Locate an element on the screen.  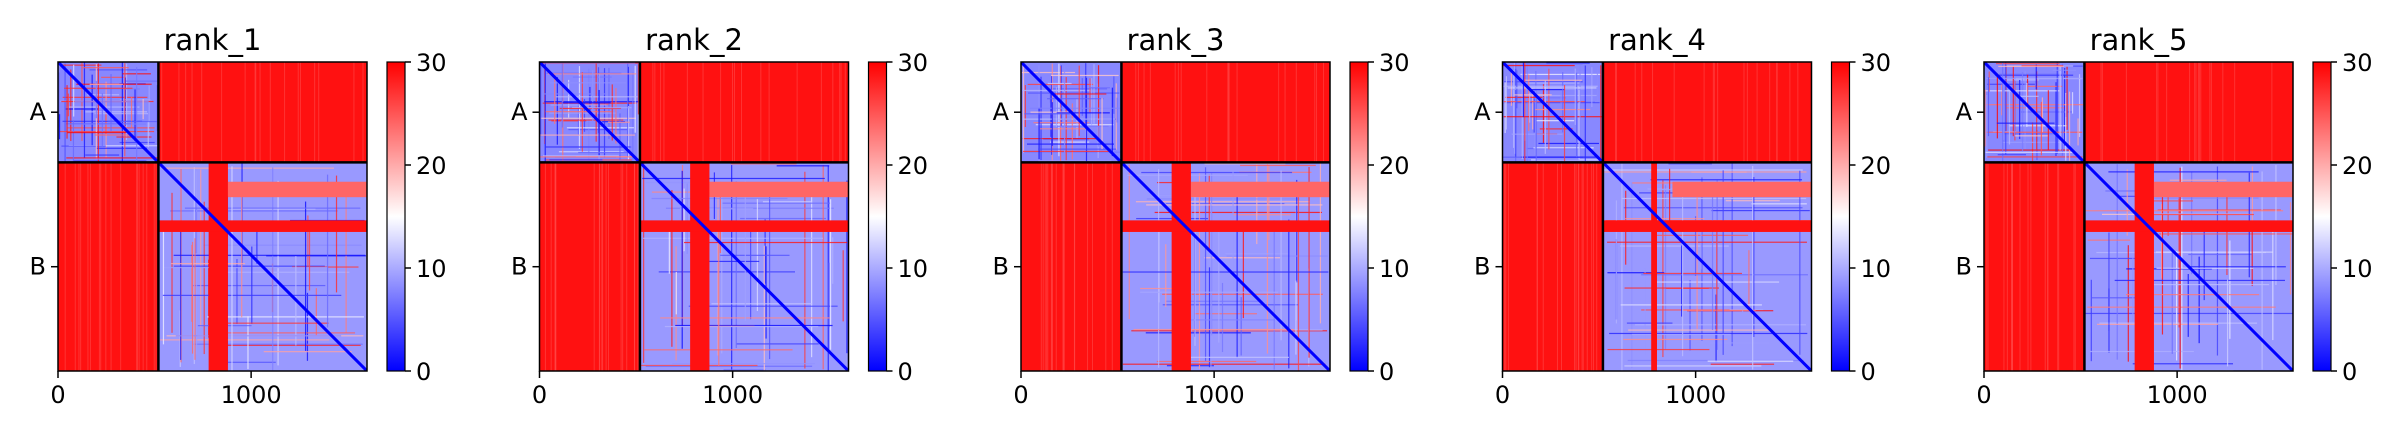
y-tick-label: B is located at coordinates (38, 267).